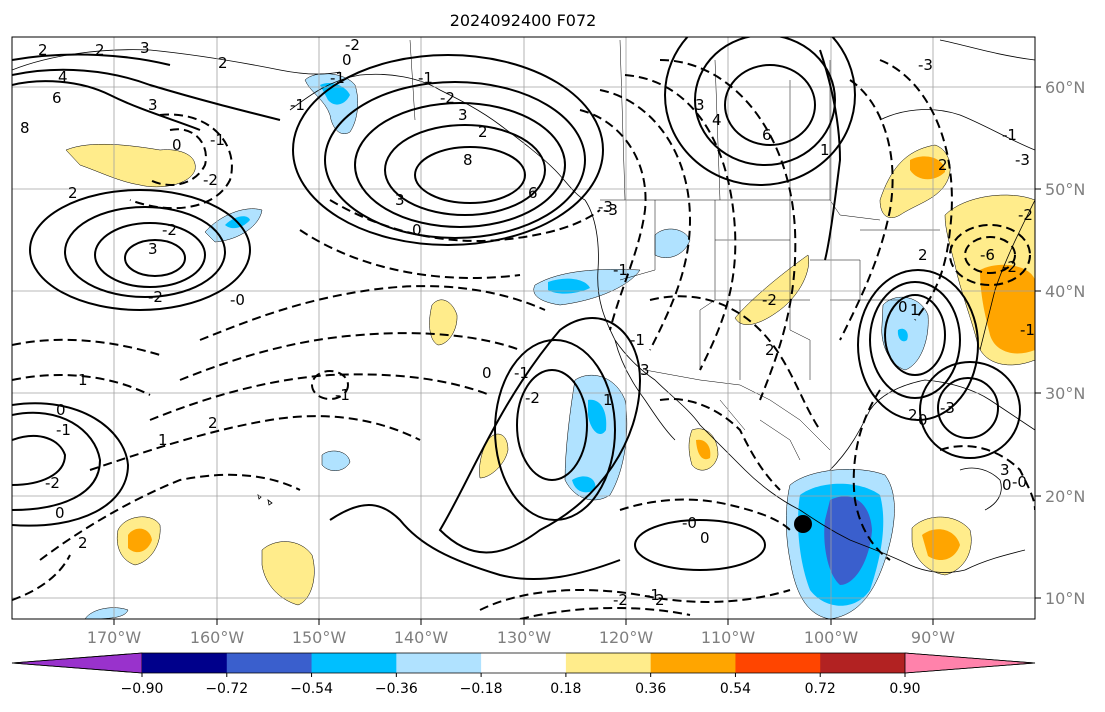 The height and width of the screenshot is (712, 1105). I want to click on colorbar-tick-label: −0.54, so click(311, 689).